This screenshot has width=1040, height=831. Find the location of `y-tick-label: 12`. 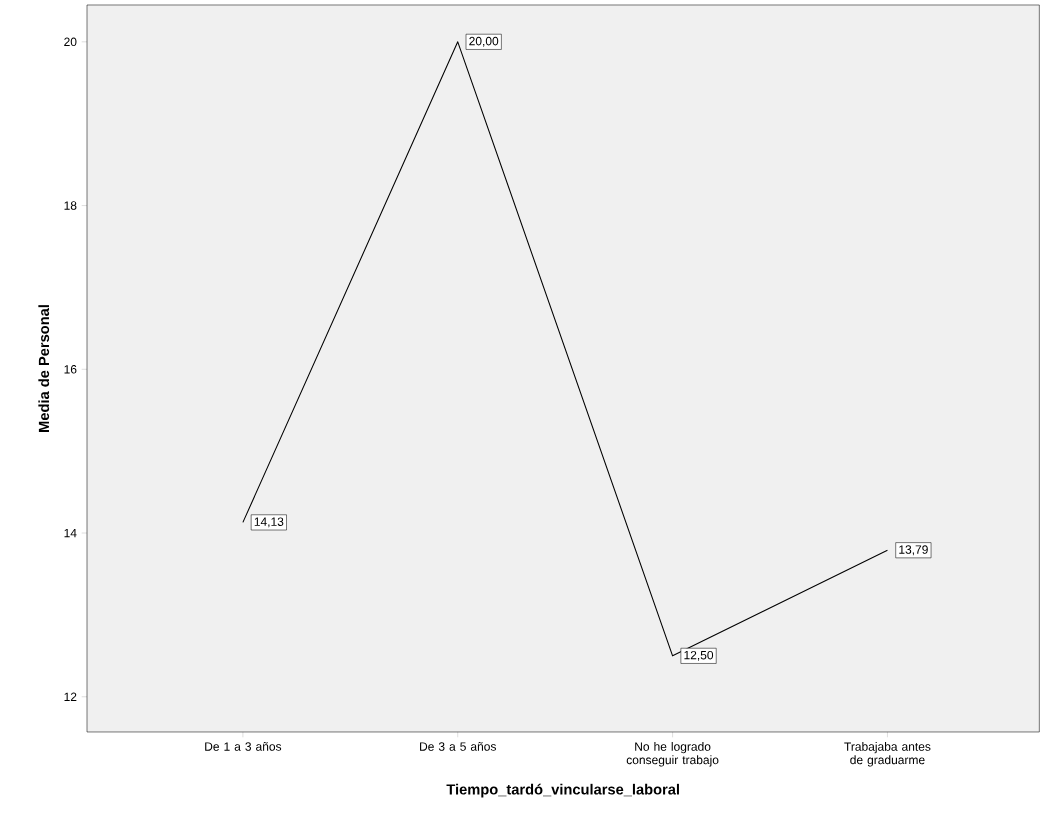

y-tick-label: 12 is located at coordinates (70, 696).